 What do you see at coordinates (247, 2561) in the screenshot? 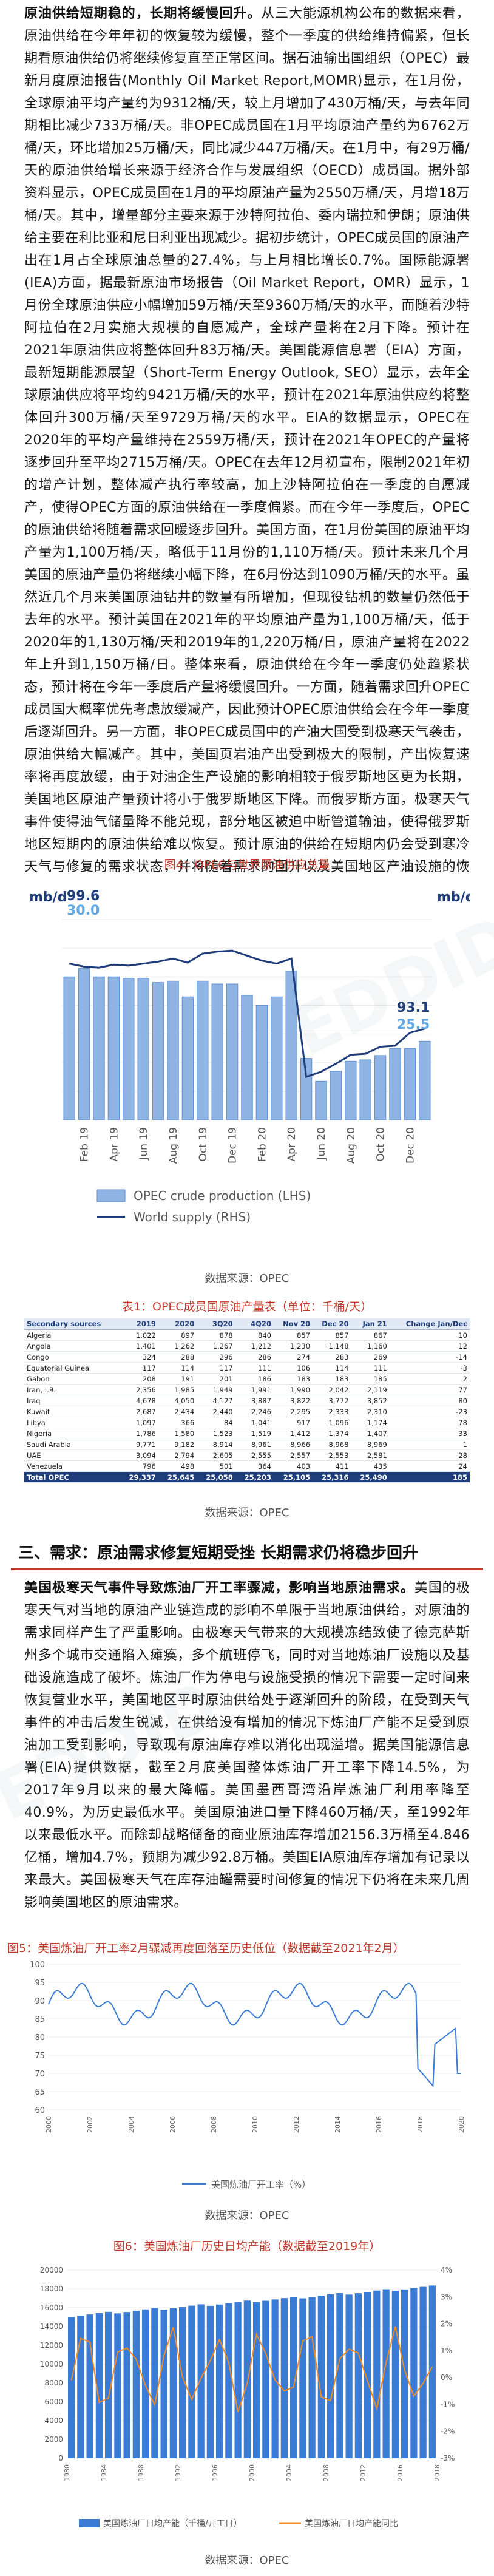
I see `fig6-source: 数据来源：OPEC` at bounding box center [247, 2561].